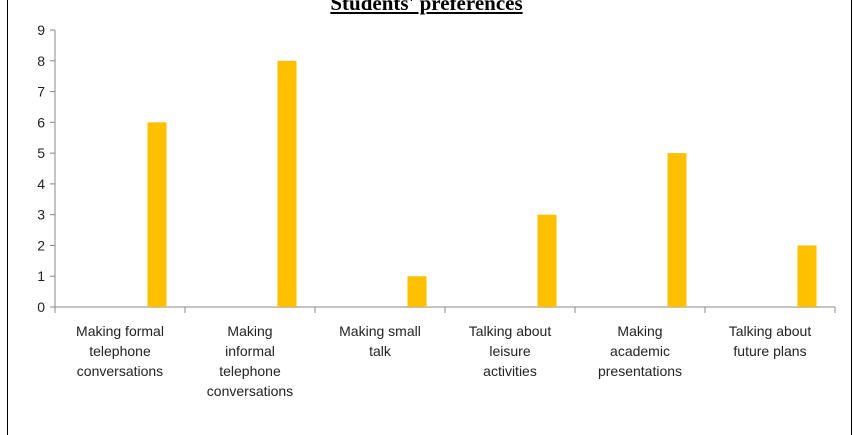 The height and width of the screenshot is (435, 853). I want to click on x-category-label-line: presentations, so click(640, 371).